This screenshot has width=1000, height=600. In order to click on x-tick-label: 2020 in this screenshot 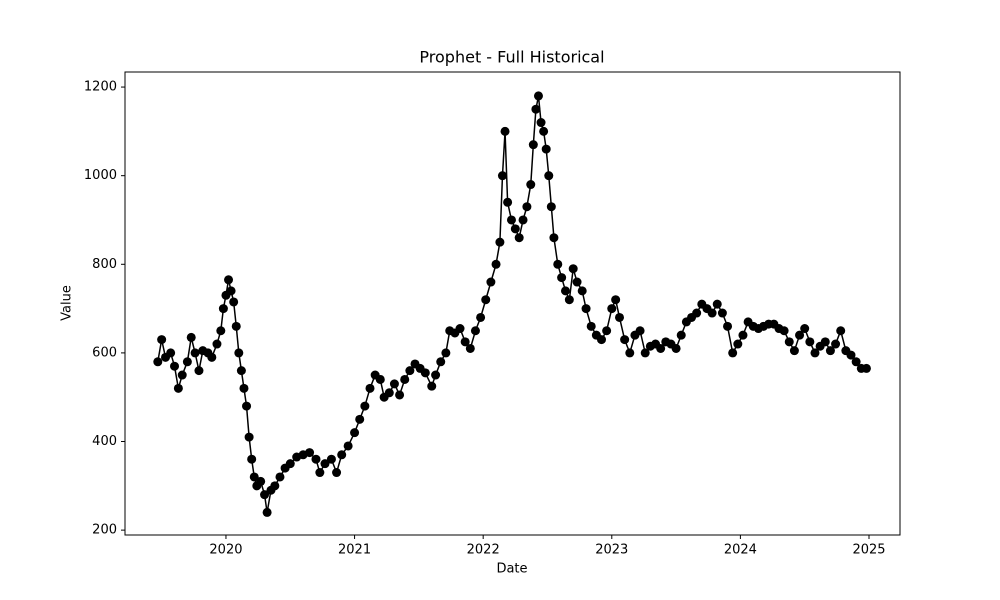, I will do `click(225, 550)`.